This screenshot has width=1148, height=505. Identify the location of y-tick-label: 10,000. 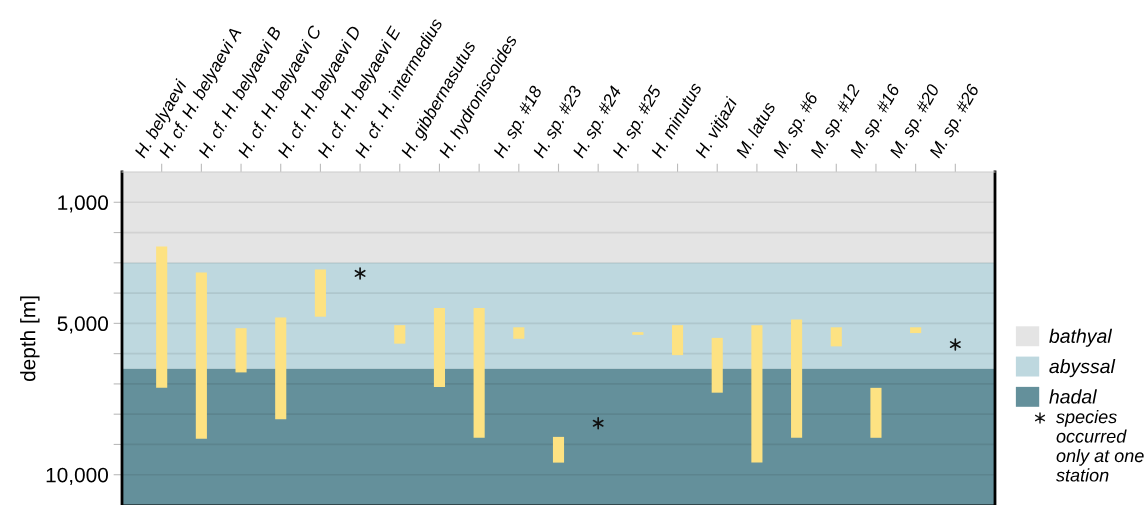
(77, 476).